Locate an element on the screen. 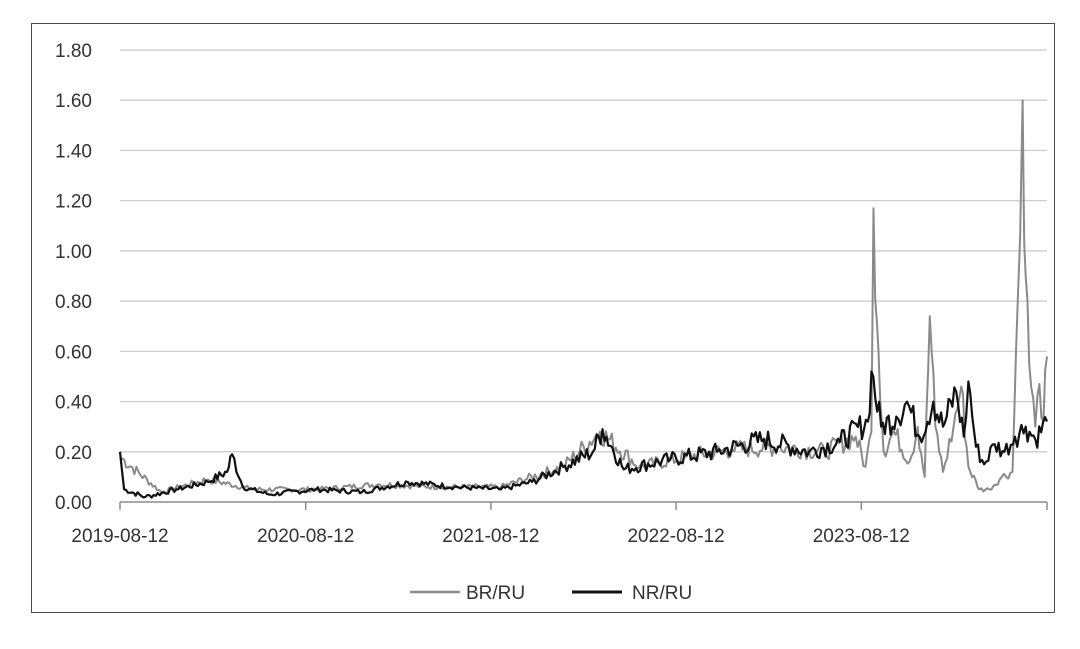 The width and height of the screenshot is (1080, 649). y-tick-label: 1.00 is located at coordinates (73, 252).